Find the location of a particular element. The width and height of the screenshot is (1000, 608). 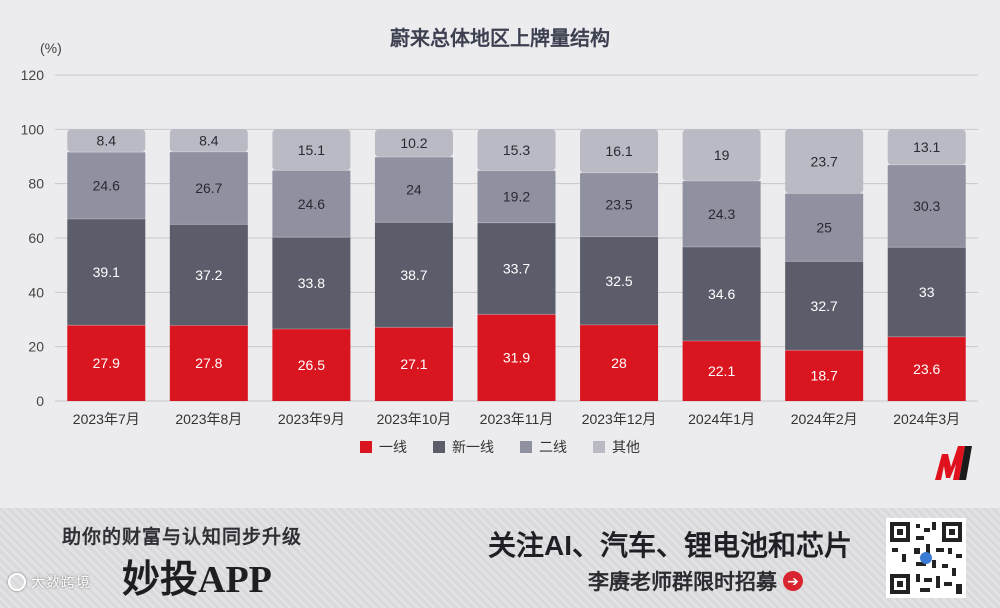

banner-recruit-link: 李赓老师群限时招募 ➔ is located at coordinates (695, 581).